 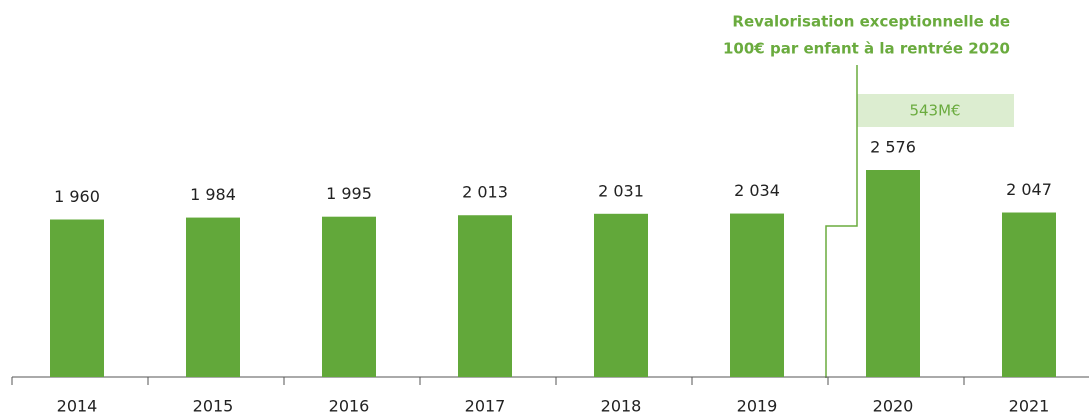 What do you see at coordinates (757, 406) in the screenshot?
I see `x-tick-label: 2019` at bounding box center [757, 406].